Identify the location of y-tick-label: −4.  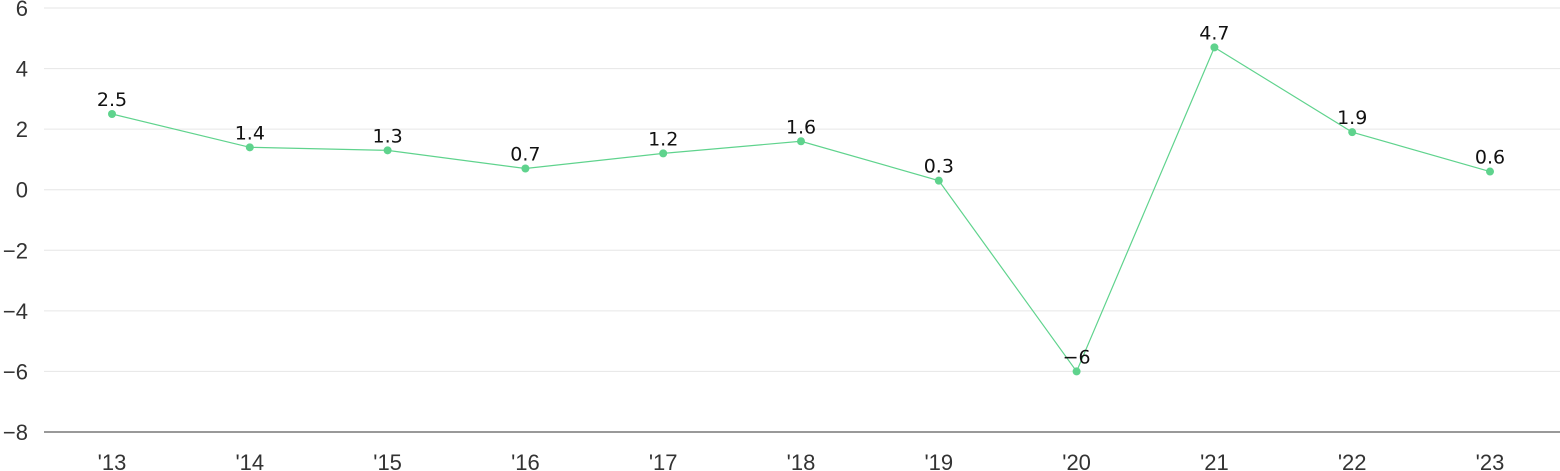
(15, 311).